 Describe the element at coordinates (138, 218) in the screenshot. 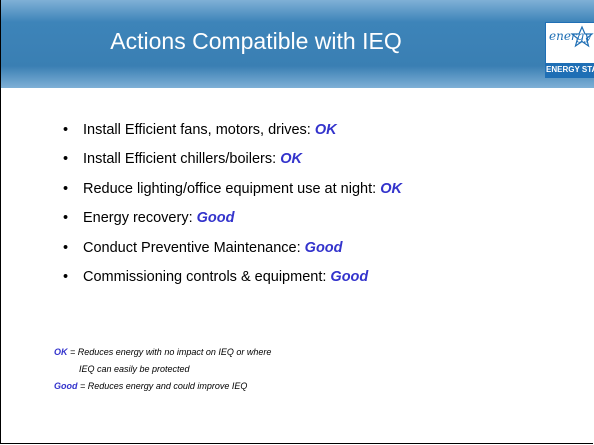

I see `bullet-text: Energy recovery:` at that location.